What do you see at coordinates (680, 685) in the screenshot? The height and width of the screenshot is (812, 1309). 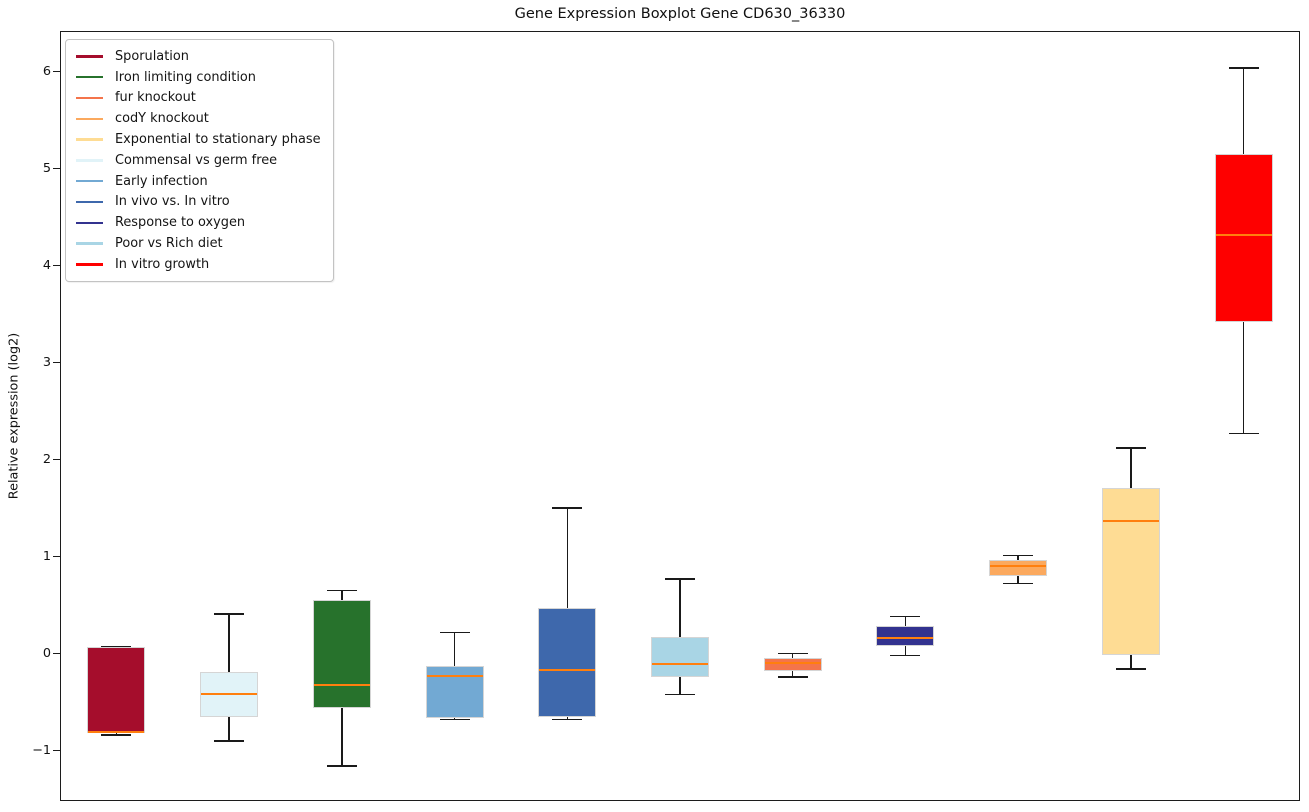 I see `whisker-lower-poor-vs-rich-diet` at bounding box center [680, 685].